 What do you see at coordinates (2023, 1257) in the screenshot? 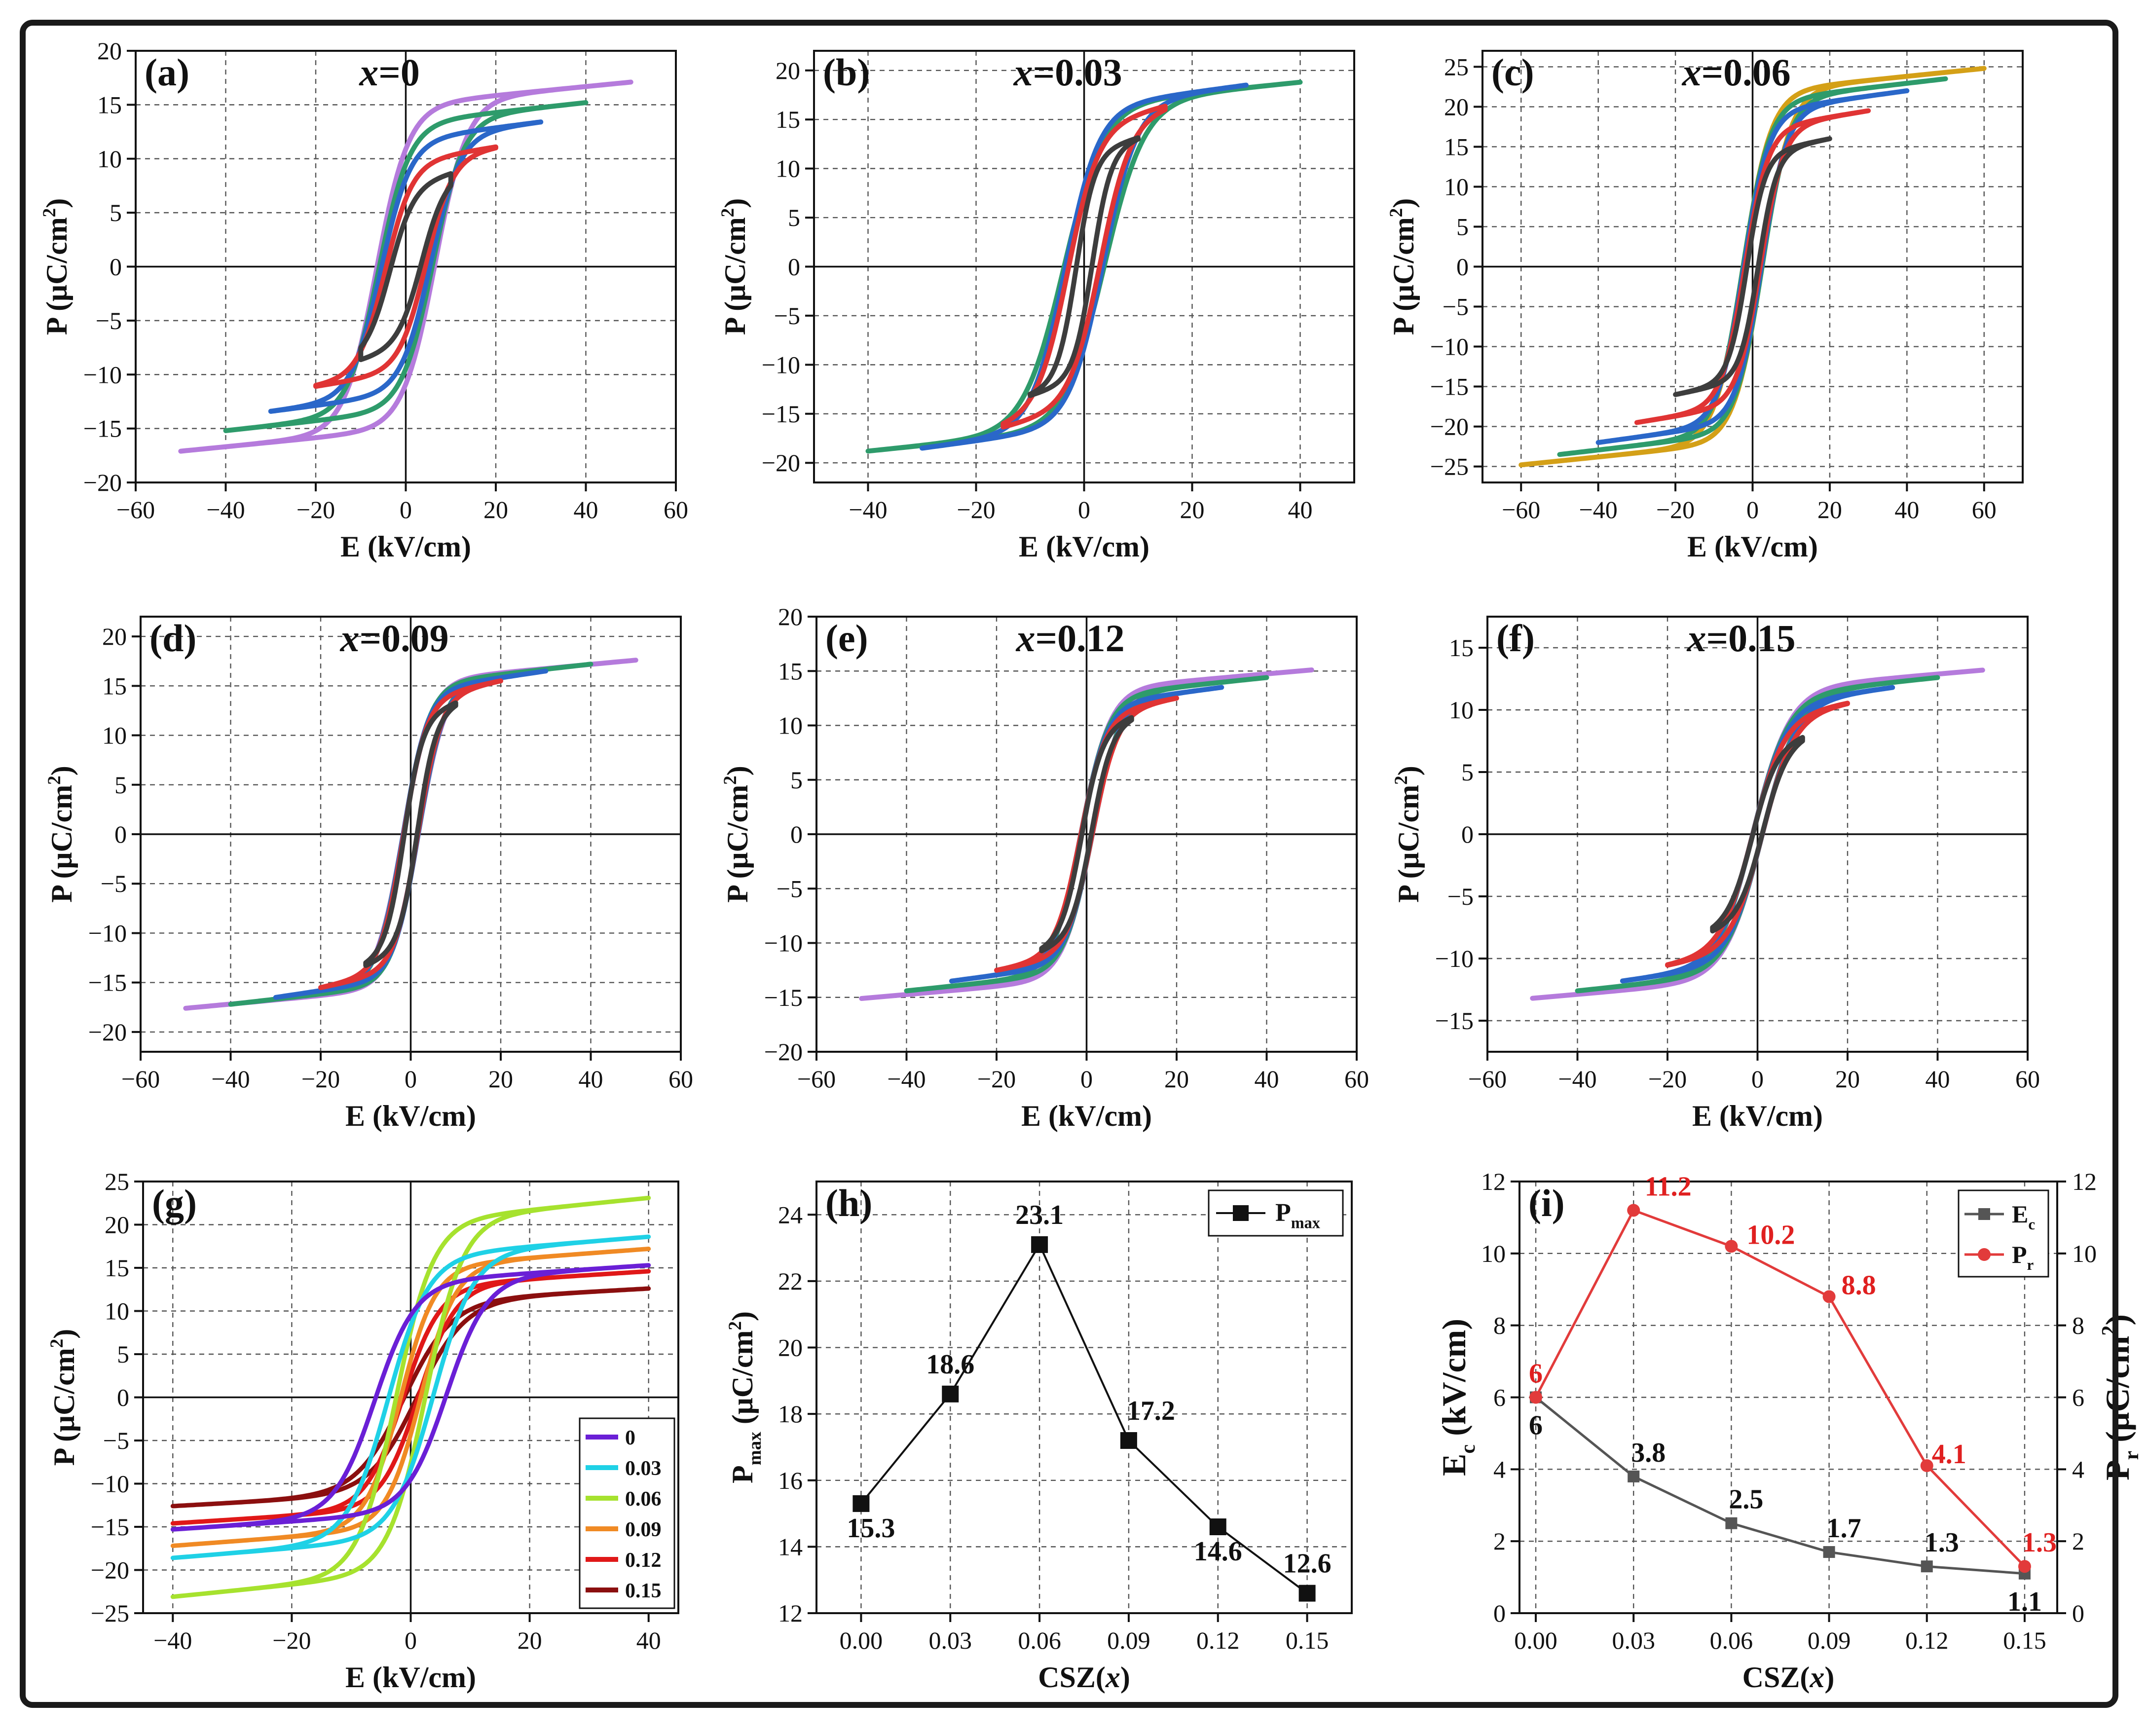
I see `legend-label: Pr` at bounding box center [2023, 1257].